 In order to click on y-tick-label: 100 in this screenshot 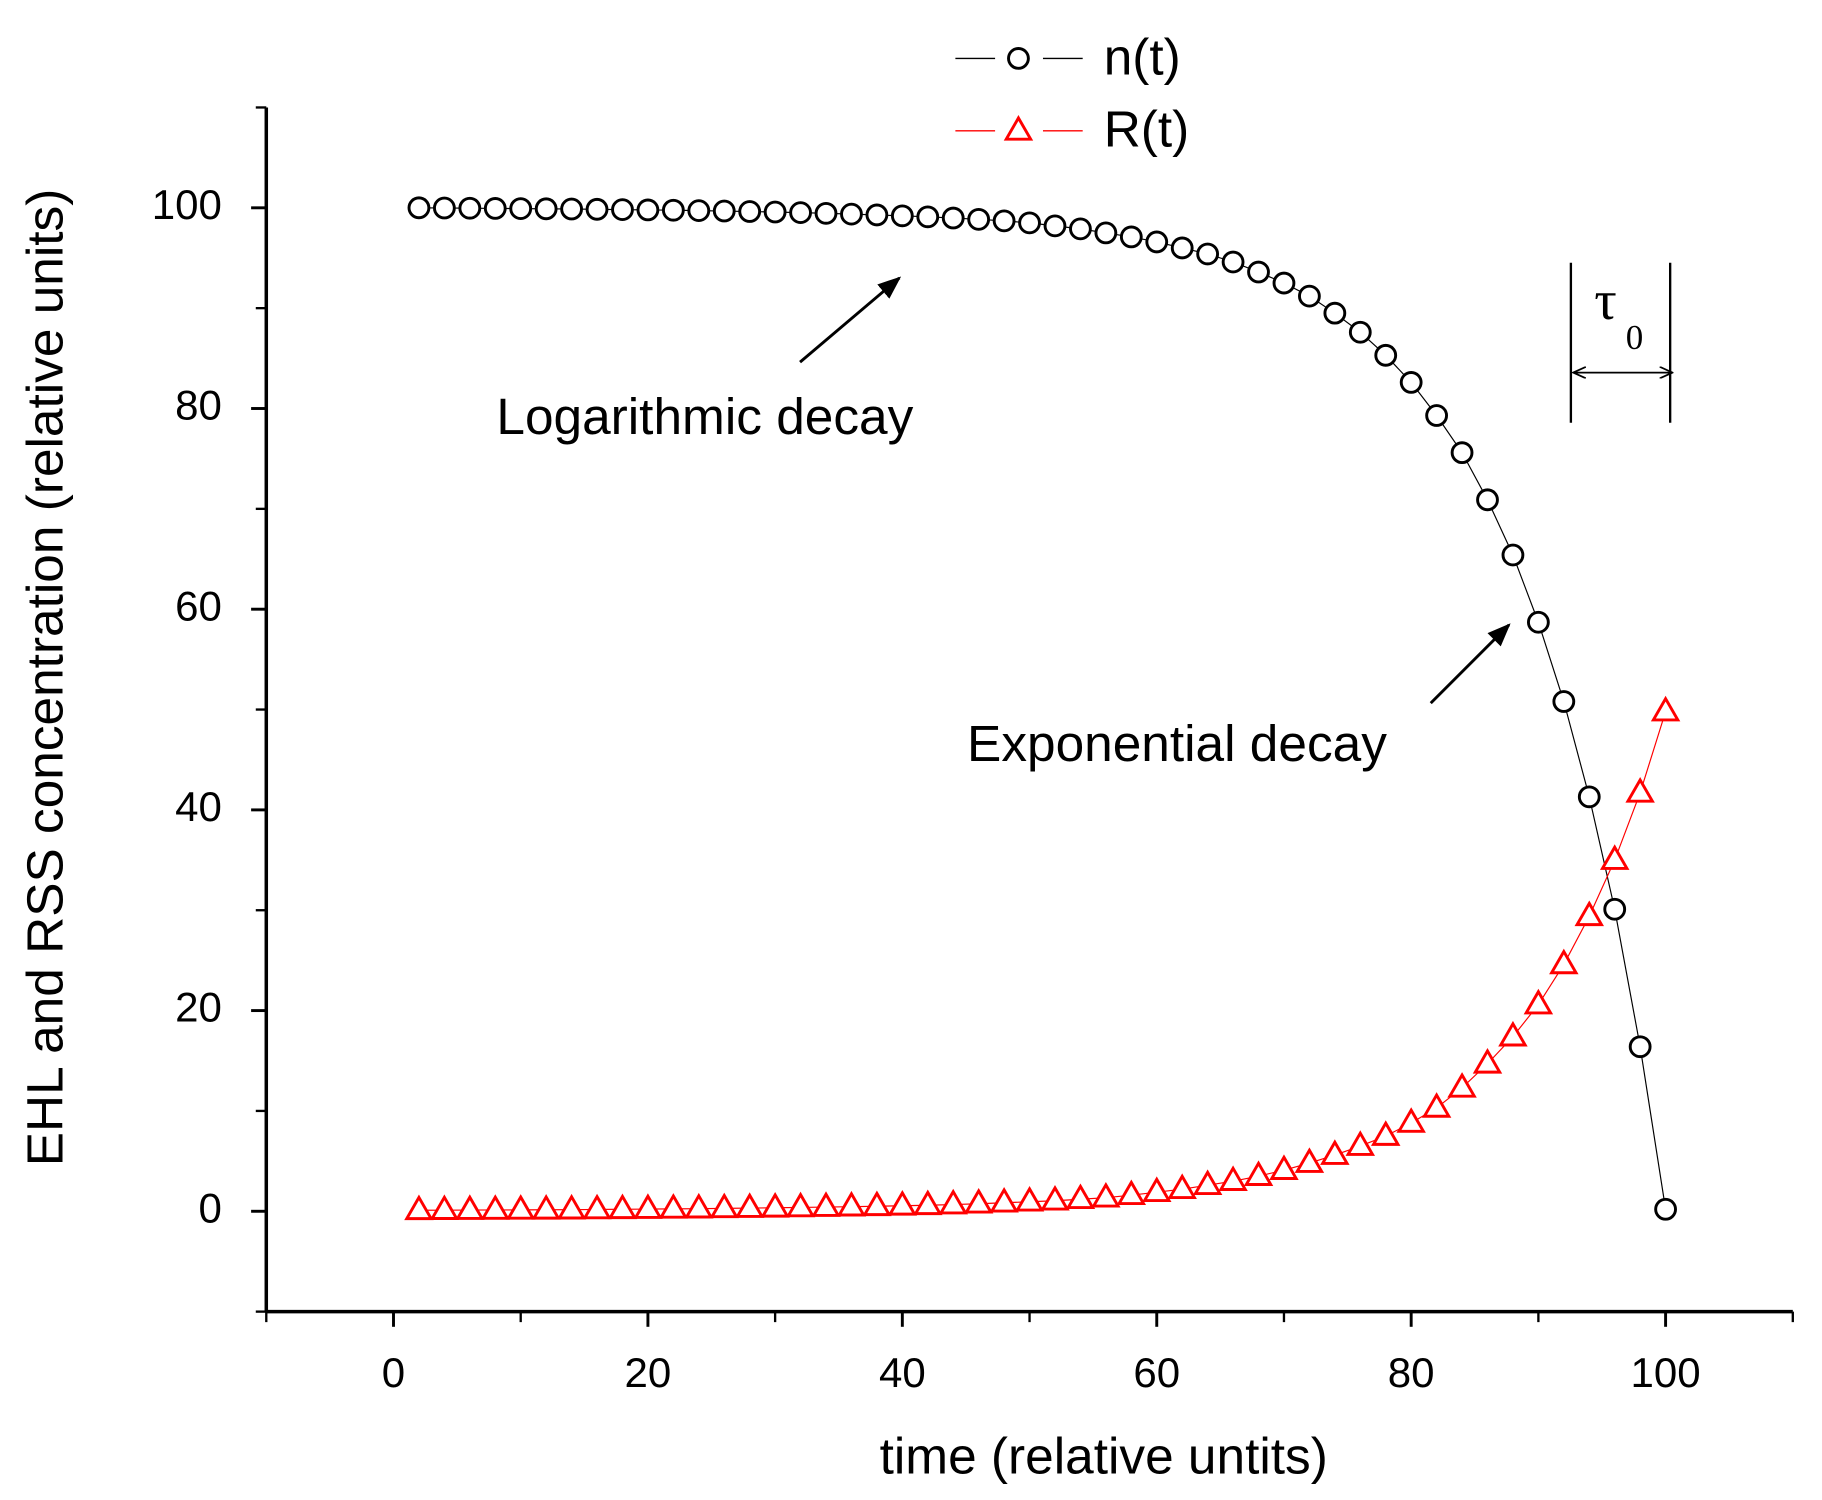, I will do `click(187, 204)`.